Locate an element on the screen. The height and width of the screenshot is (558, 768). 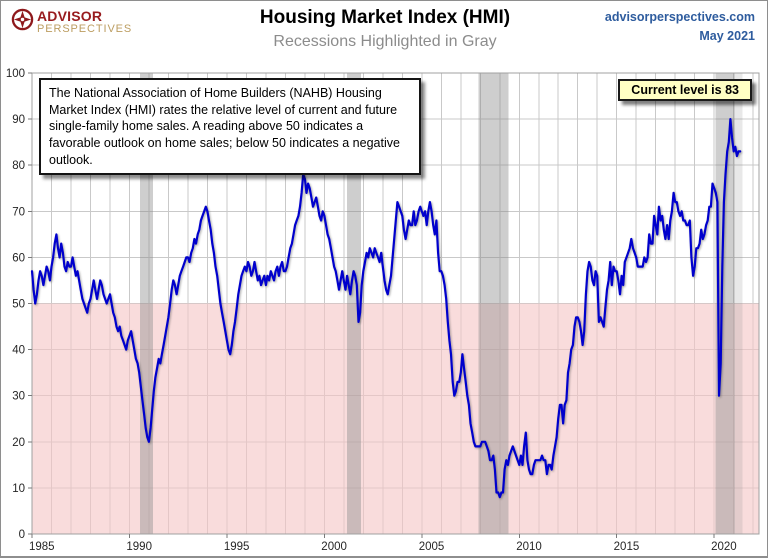
compass-rose-icon is located at coordinates (22, 19).